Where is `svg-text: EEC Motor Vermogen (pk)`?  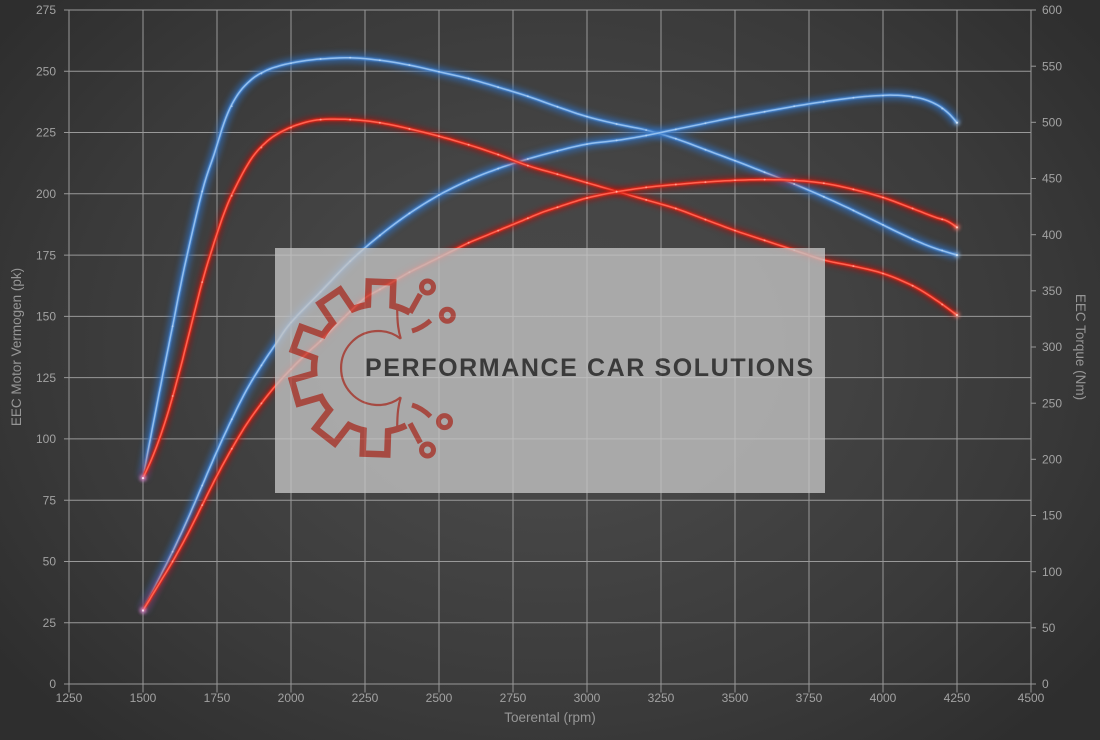 svg-text: EEC Motor Vermogen (pk) is located at coordinates (16, 347).